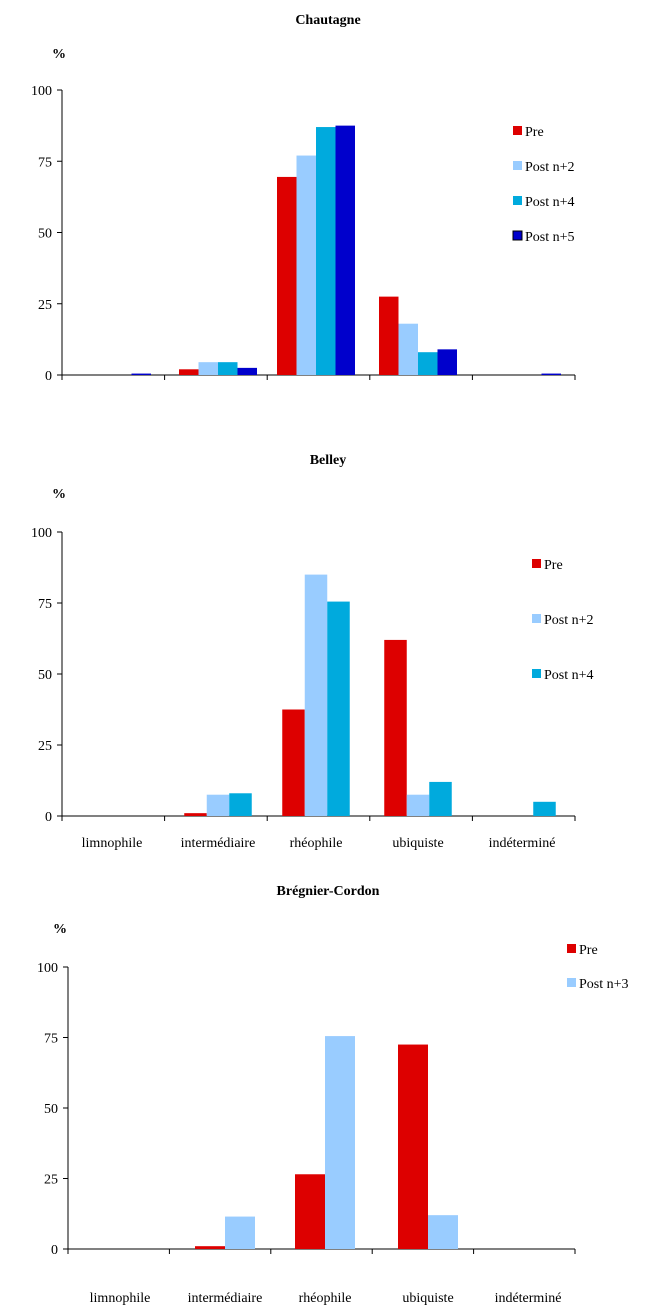 The width and height of the screenshot is (646, 1311). Describe the element at coordinates (328, 891) in the screenshot. I see `chart-title: Brégnier-Cordon` at that location.